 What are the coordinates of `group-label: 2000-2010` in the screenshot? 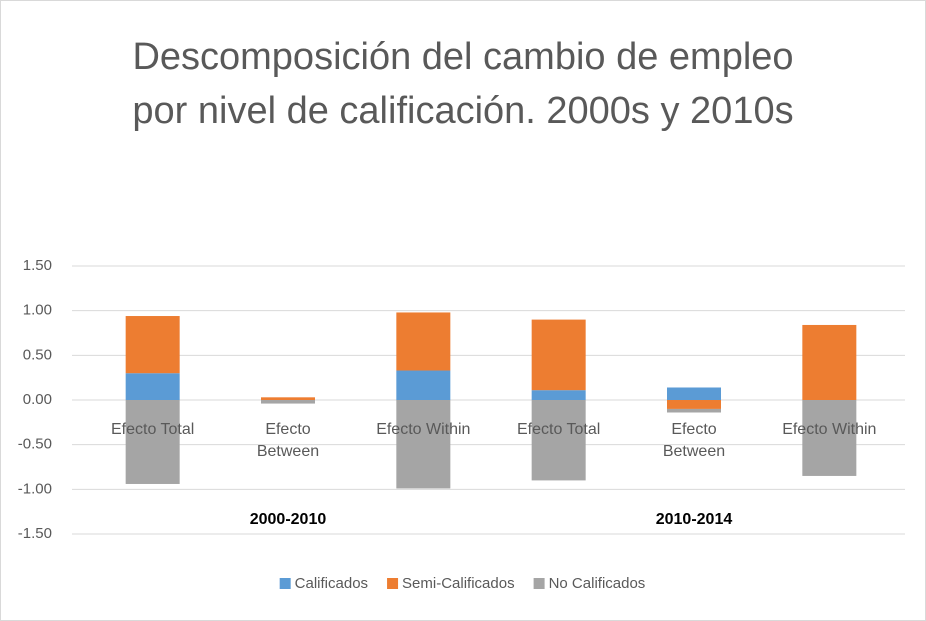 It's located at (288, 519).